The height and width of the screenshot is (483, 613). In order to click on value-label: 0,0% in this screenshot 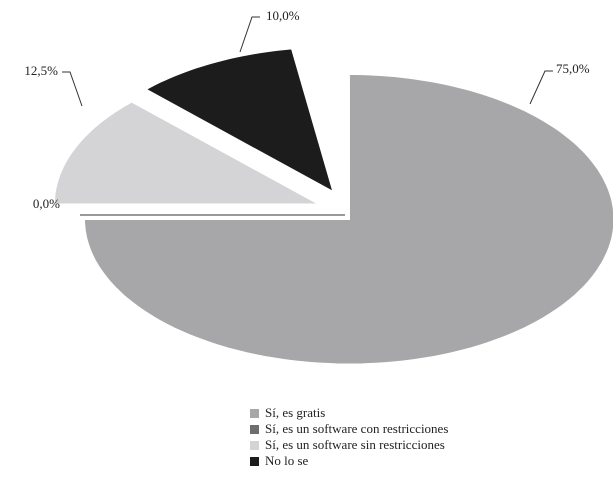, I will do `click(46, 203)`.